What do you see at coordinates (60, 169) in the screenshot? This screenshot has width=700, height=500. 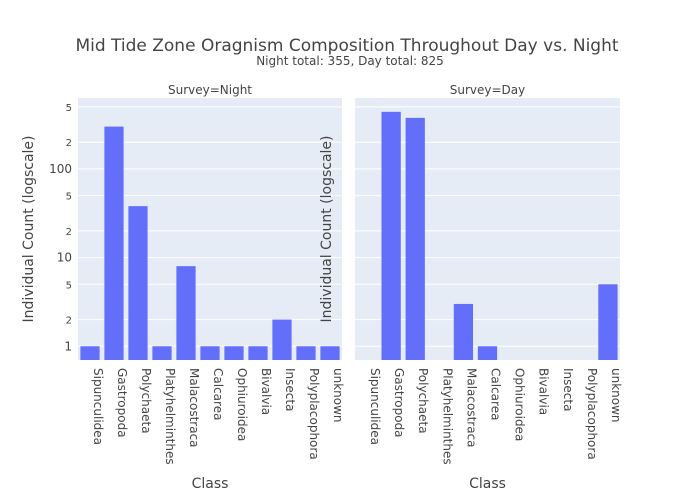 I see `y-tick-label: 100` at bounding box center [60, 169].